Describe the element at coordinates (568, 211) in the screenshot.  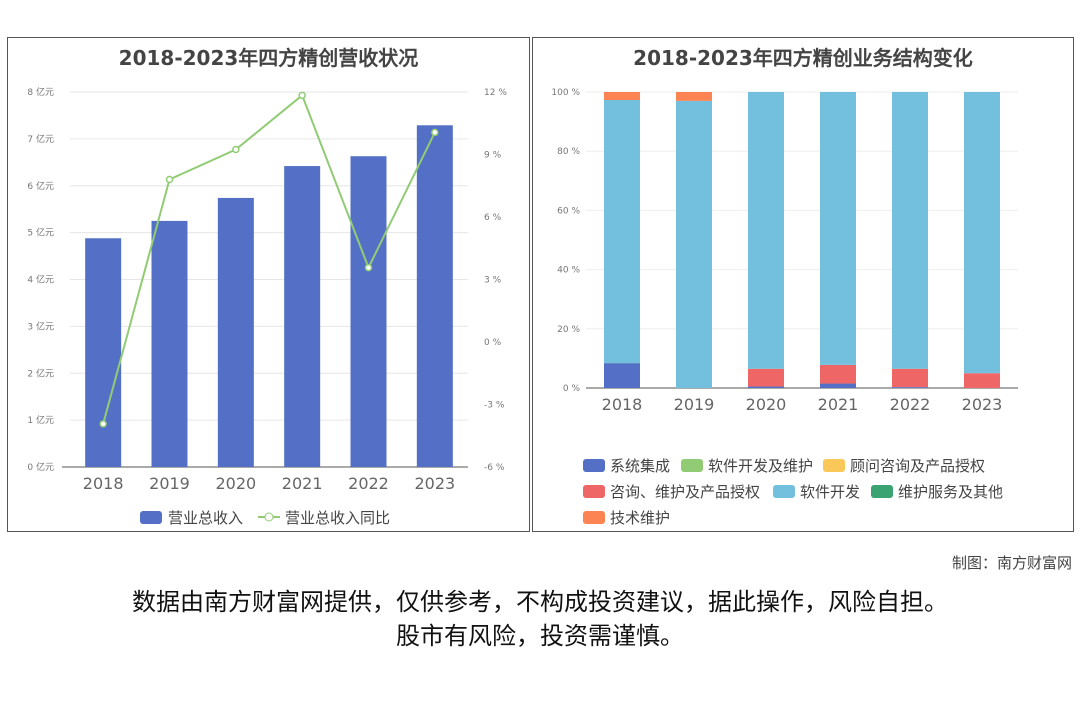
I see `y-tick-label: 60 %` at that location.